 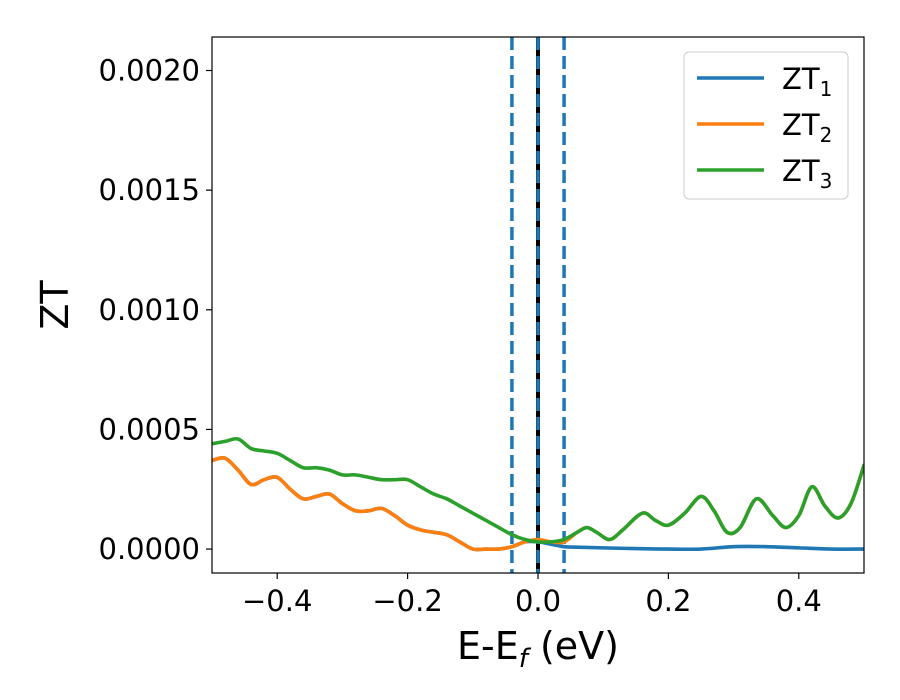 I want to click on x-tick-label: 0.4, so click(x=799, y=601).